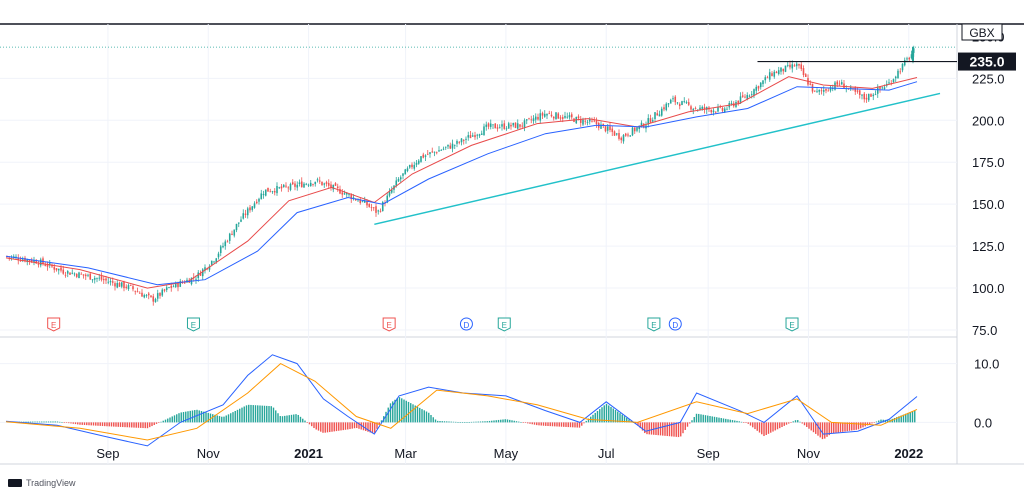 This screenshot has width=1024, height=496. I want to click on ema25-legend: EMA (25, close, 0) 225.5, so click(55, 44).